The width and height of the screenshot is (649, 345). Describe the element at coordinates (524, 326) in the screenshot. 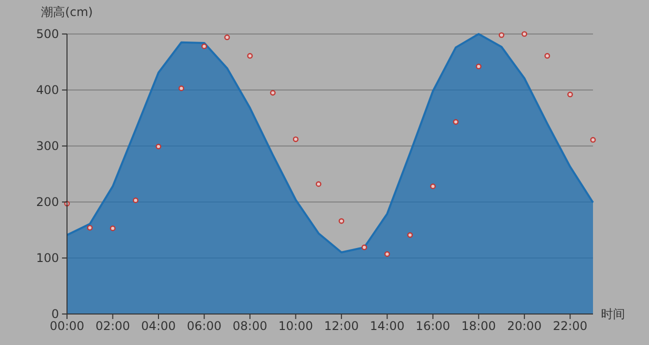

I see `x-tick-label: 20:00` at that location.